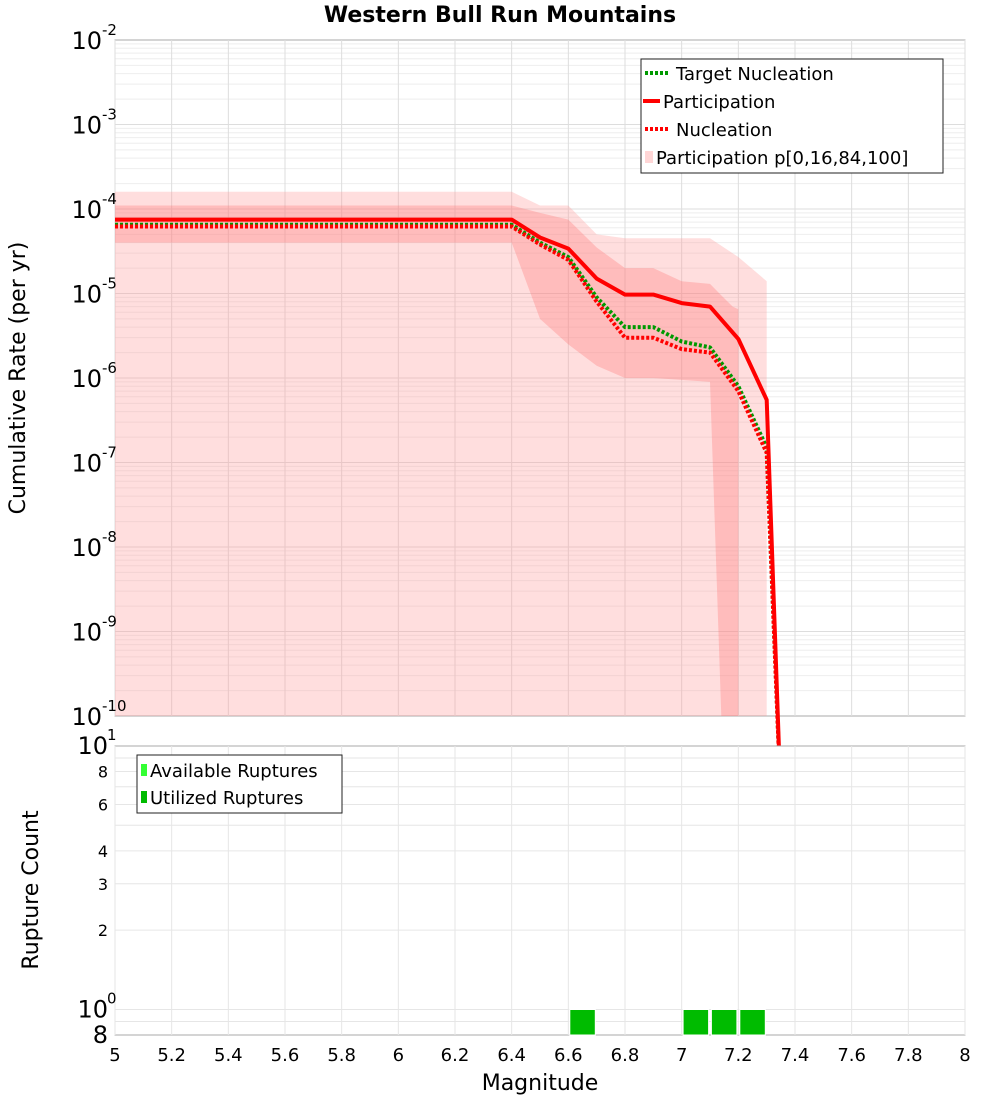  What do you see at coordinates (109, 284) in the screenshot?
I see `rate-y-tick-exponent: -5` at bounding box center [109, 284].